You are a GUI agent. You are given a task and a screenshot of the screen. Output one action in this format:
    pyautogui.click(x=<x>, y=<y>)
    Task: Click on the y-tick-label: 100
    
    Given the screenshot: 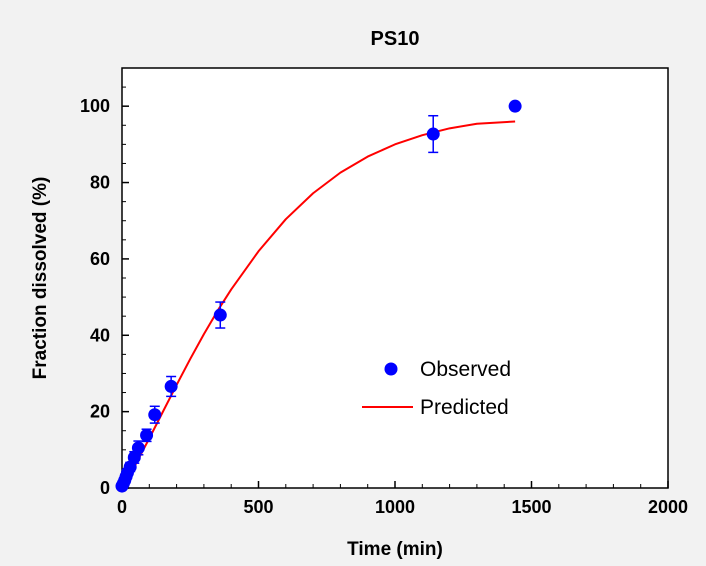 What is the action you would take?
    pyautogui.click(x=95, y=106)
    